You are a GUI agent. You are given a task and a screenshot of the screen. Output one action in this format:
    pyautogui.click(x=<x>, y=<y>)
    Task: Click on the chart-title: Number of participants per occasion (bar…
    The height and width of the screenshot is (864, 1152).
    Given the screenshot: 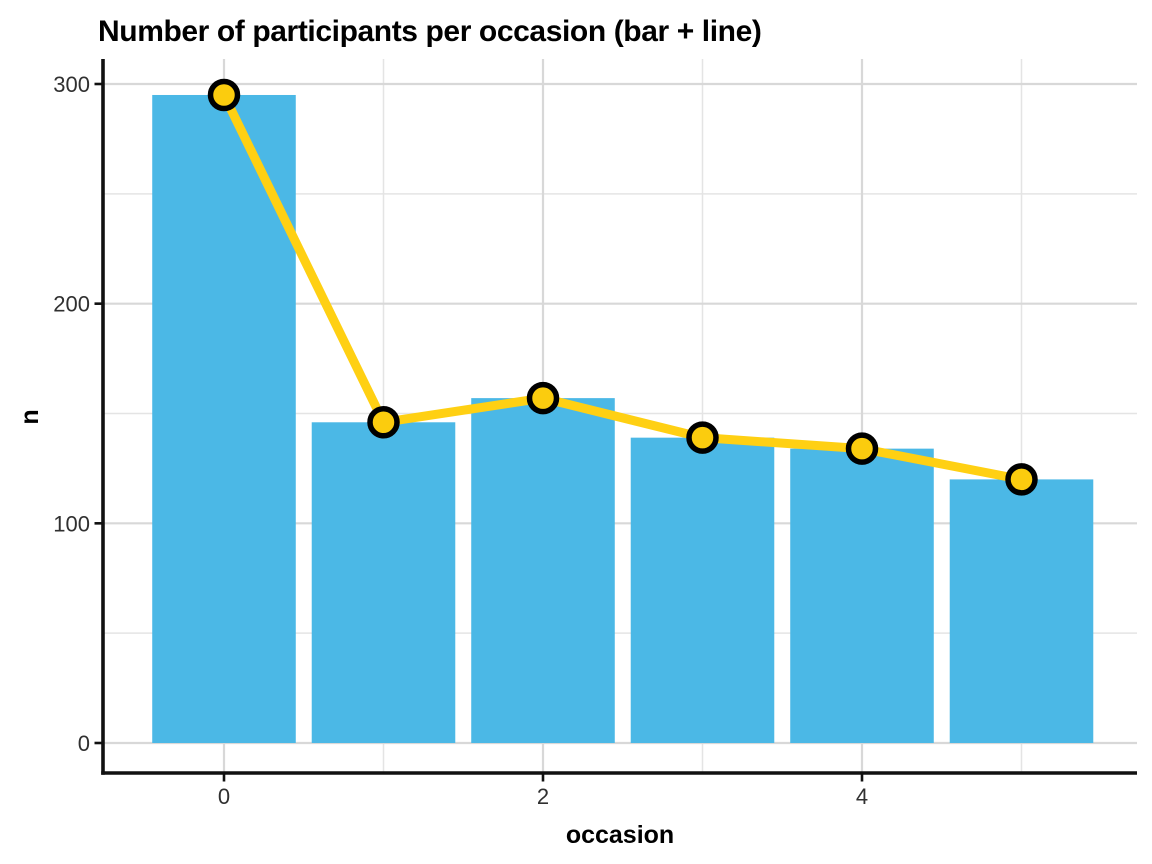 What is the action you would take?
    pyautogui.click(x=429, y=31)
    